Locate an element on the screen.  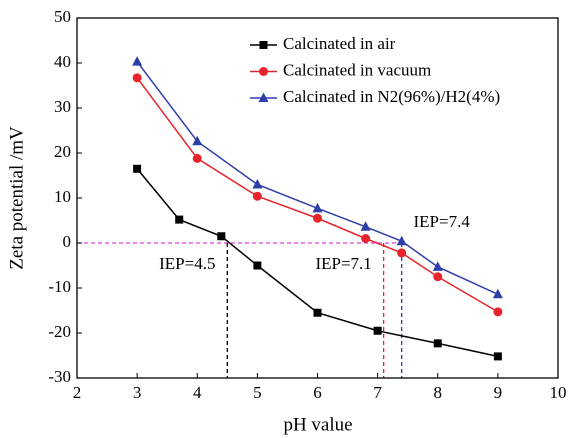
legend-label: Calcinated in air is located at coordinates (339, 43).